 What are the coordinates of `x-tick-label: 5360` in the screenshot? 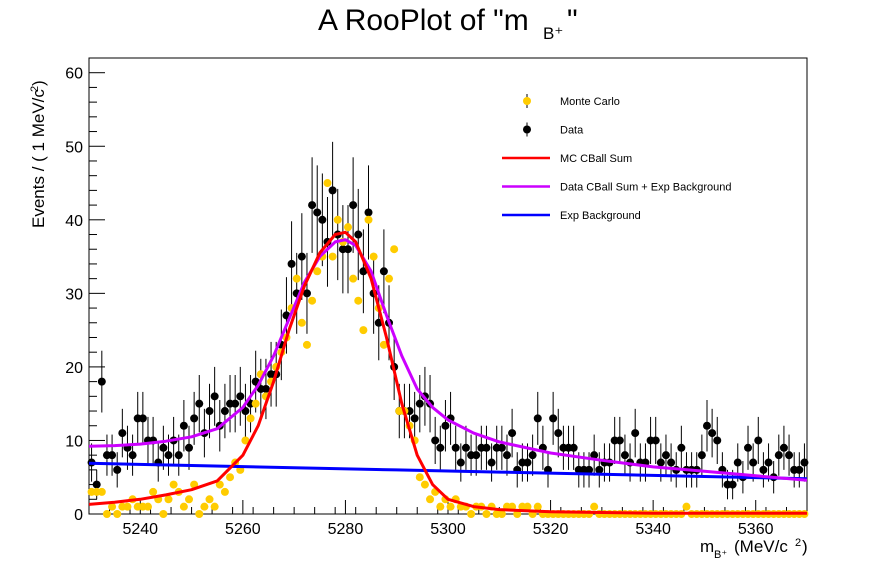 It's located at (756, 529).